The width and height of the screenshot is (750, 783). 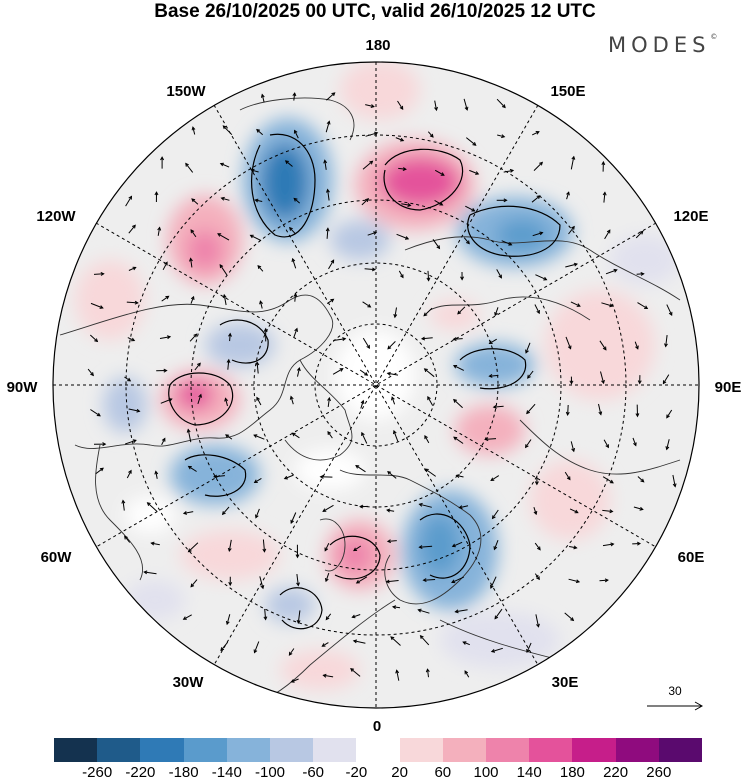 I want to click on lon-label-90E: 90E, so click(x=728, y=387).